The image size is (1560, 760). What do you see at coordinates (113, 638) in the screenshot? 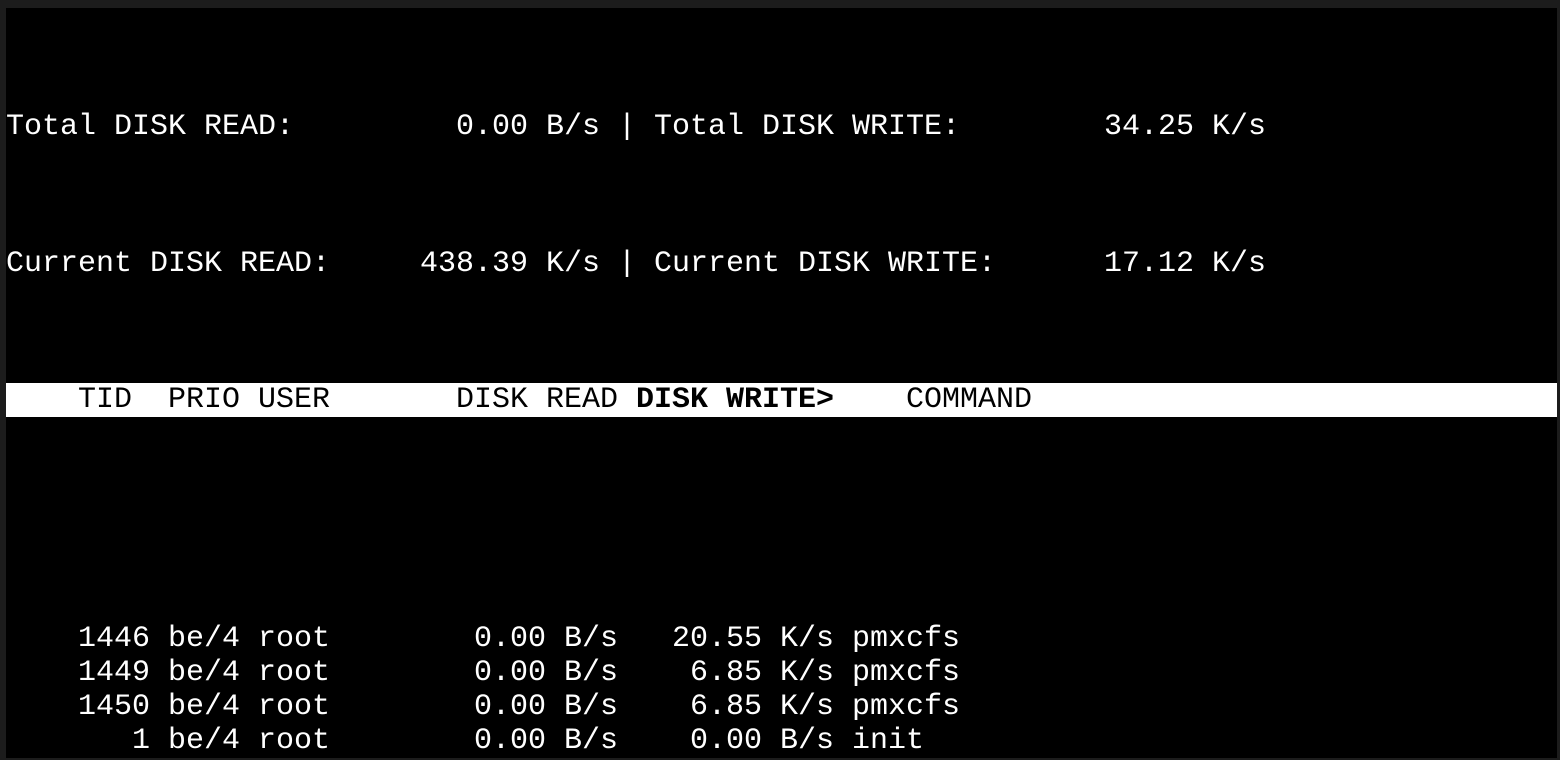
I see `process-tid: 1446` at bounding box center [113, 638].